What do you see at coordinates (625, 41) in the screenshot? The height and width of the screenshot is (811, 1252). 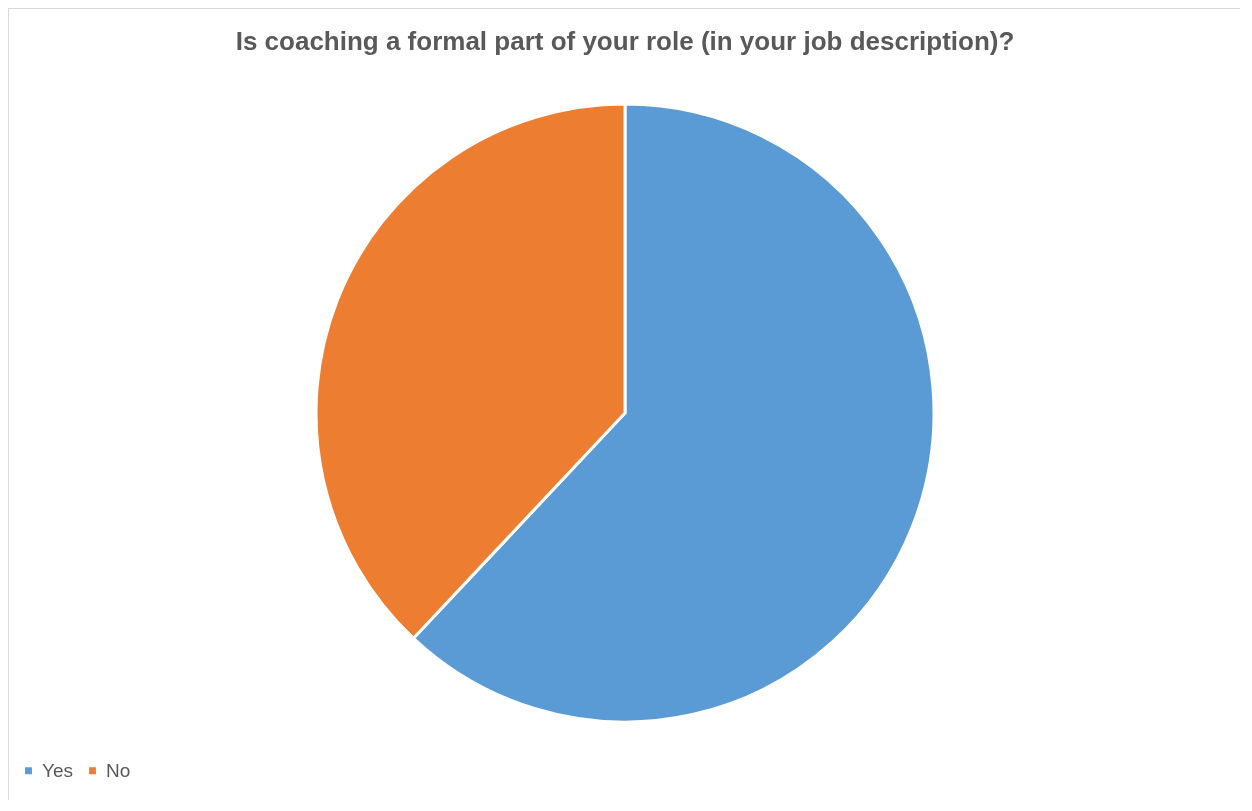 I see `chart-title: Is coaching a formal part of your role (in your job description)?` at bounding box center [625, 41].